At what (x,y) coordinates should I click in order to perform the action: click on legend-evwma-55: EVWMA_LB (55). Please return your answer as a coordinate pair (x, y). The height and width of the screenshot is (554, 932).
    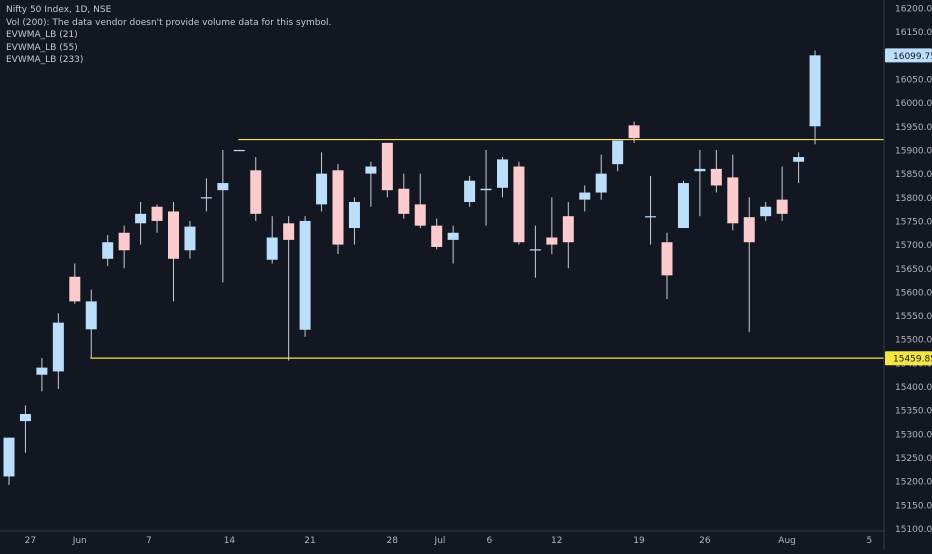
    Looking at the image, I should click on (42, 47).